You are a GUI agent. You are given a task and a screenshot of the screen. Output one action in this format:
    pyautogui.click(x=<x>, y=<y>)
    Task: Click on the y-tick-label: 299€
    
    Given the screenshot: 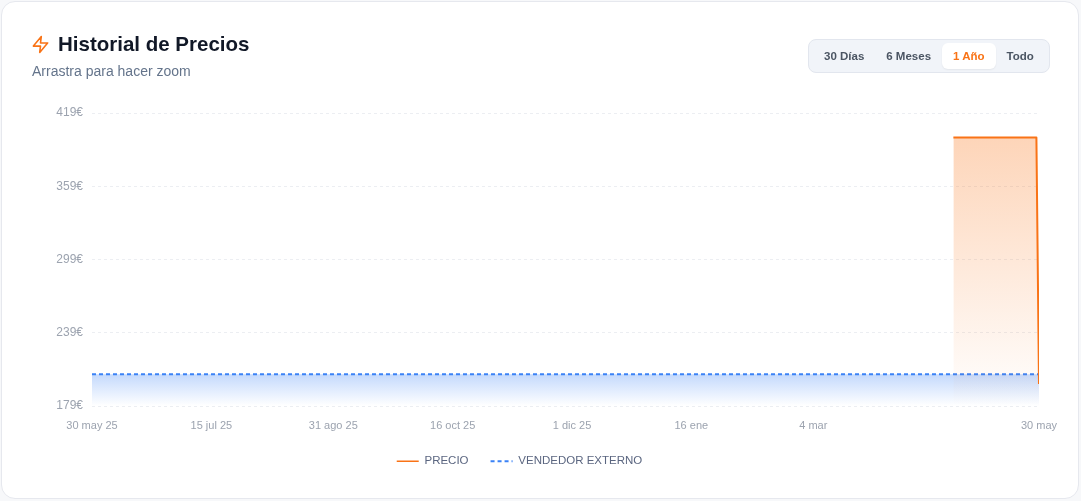 What is the action you would take?
    pyautogui.click(x=70, y=258)
    